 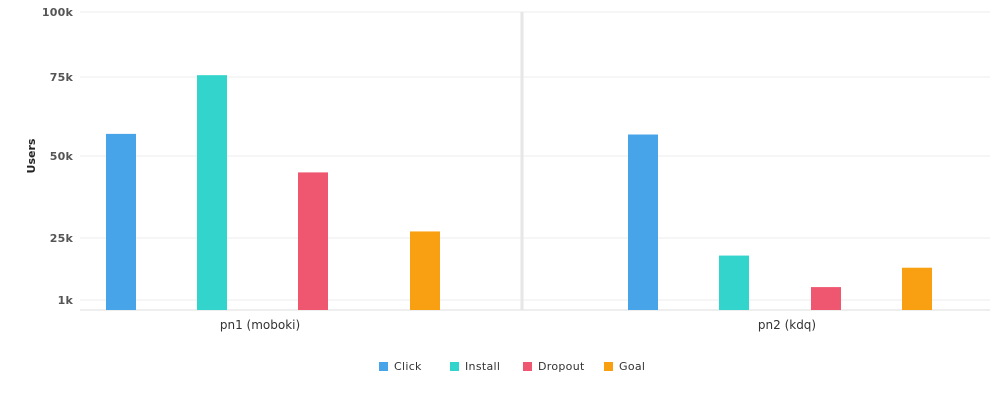 I want to click on legend-swatch-install, so click(x=454, y=366).